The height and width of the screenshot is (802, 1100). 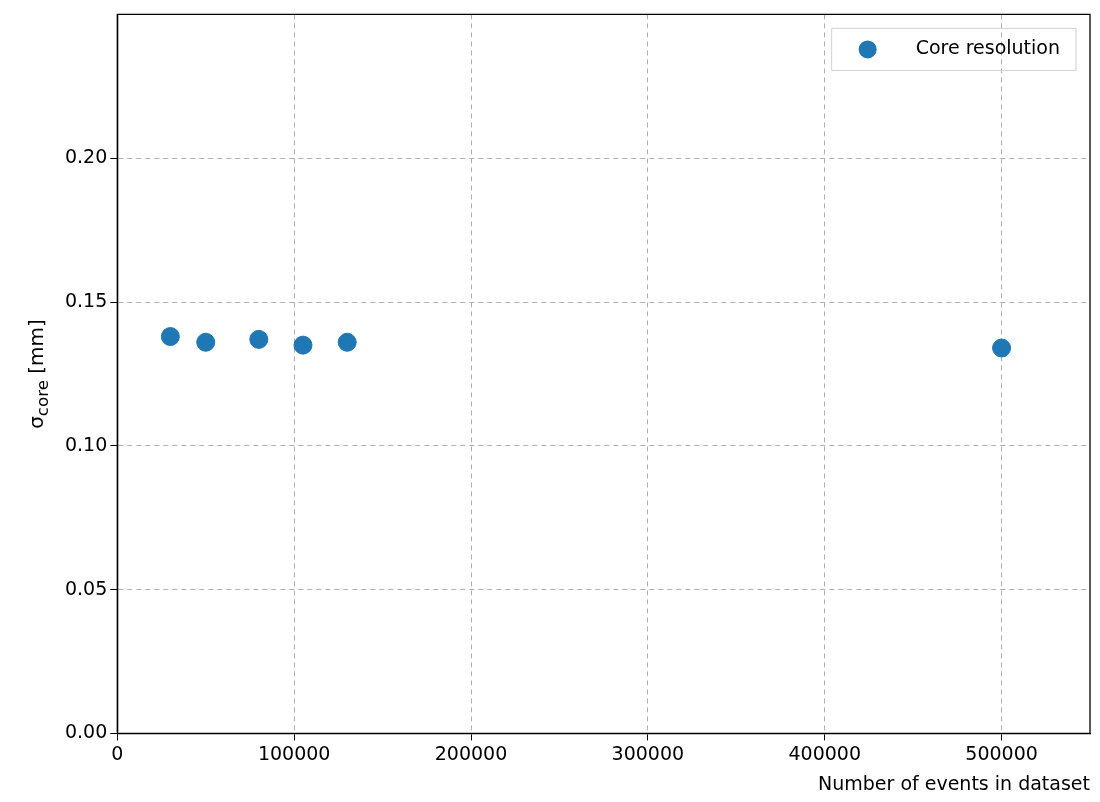 I want to click on y-tick-label: 0.15, so click(x=86, y=299).